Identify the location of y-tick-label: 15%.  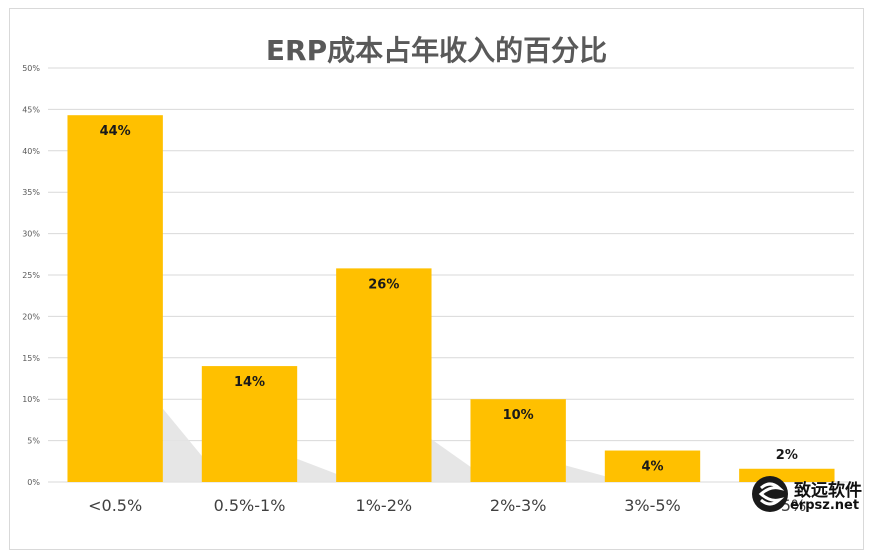
(31, 358).